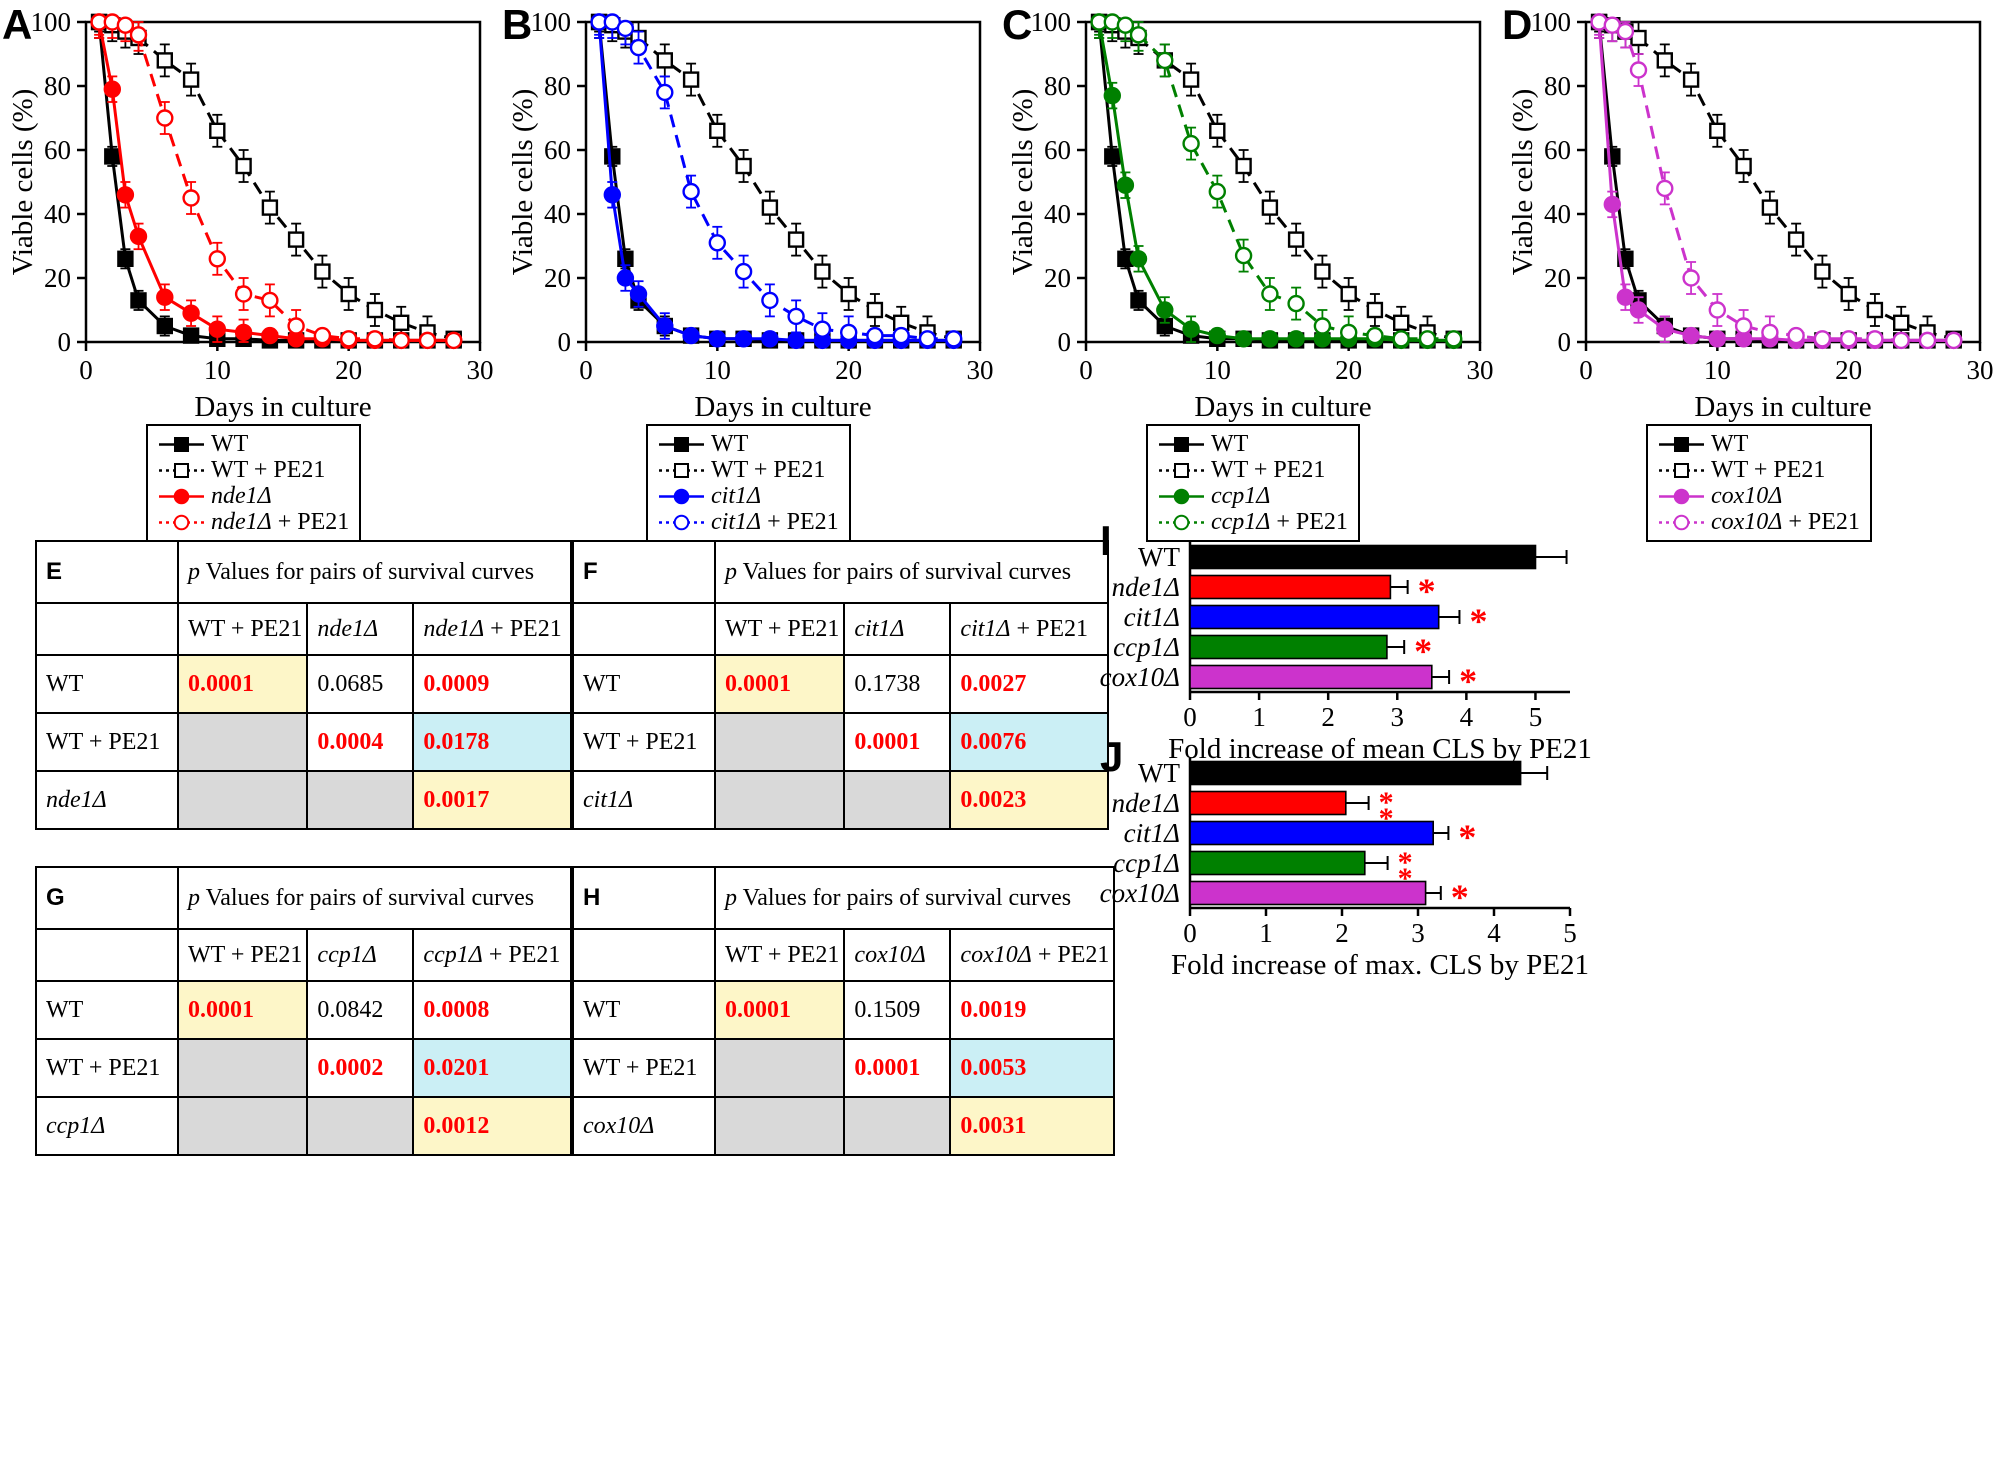 The width and height of the screenshot is (2000, 1458). What do you see at coordinates (897, 955) in the screenshot?
I see `column-header: cox10Δ` at bounding box center [897, 955].